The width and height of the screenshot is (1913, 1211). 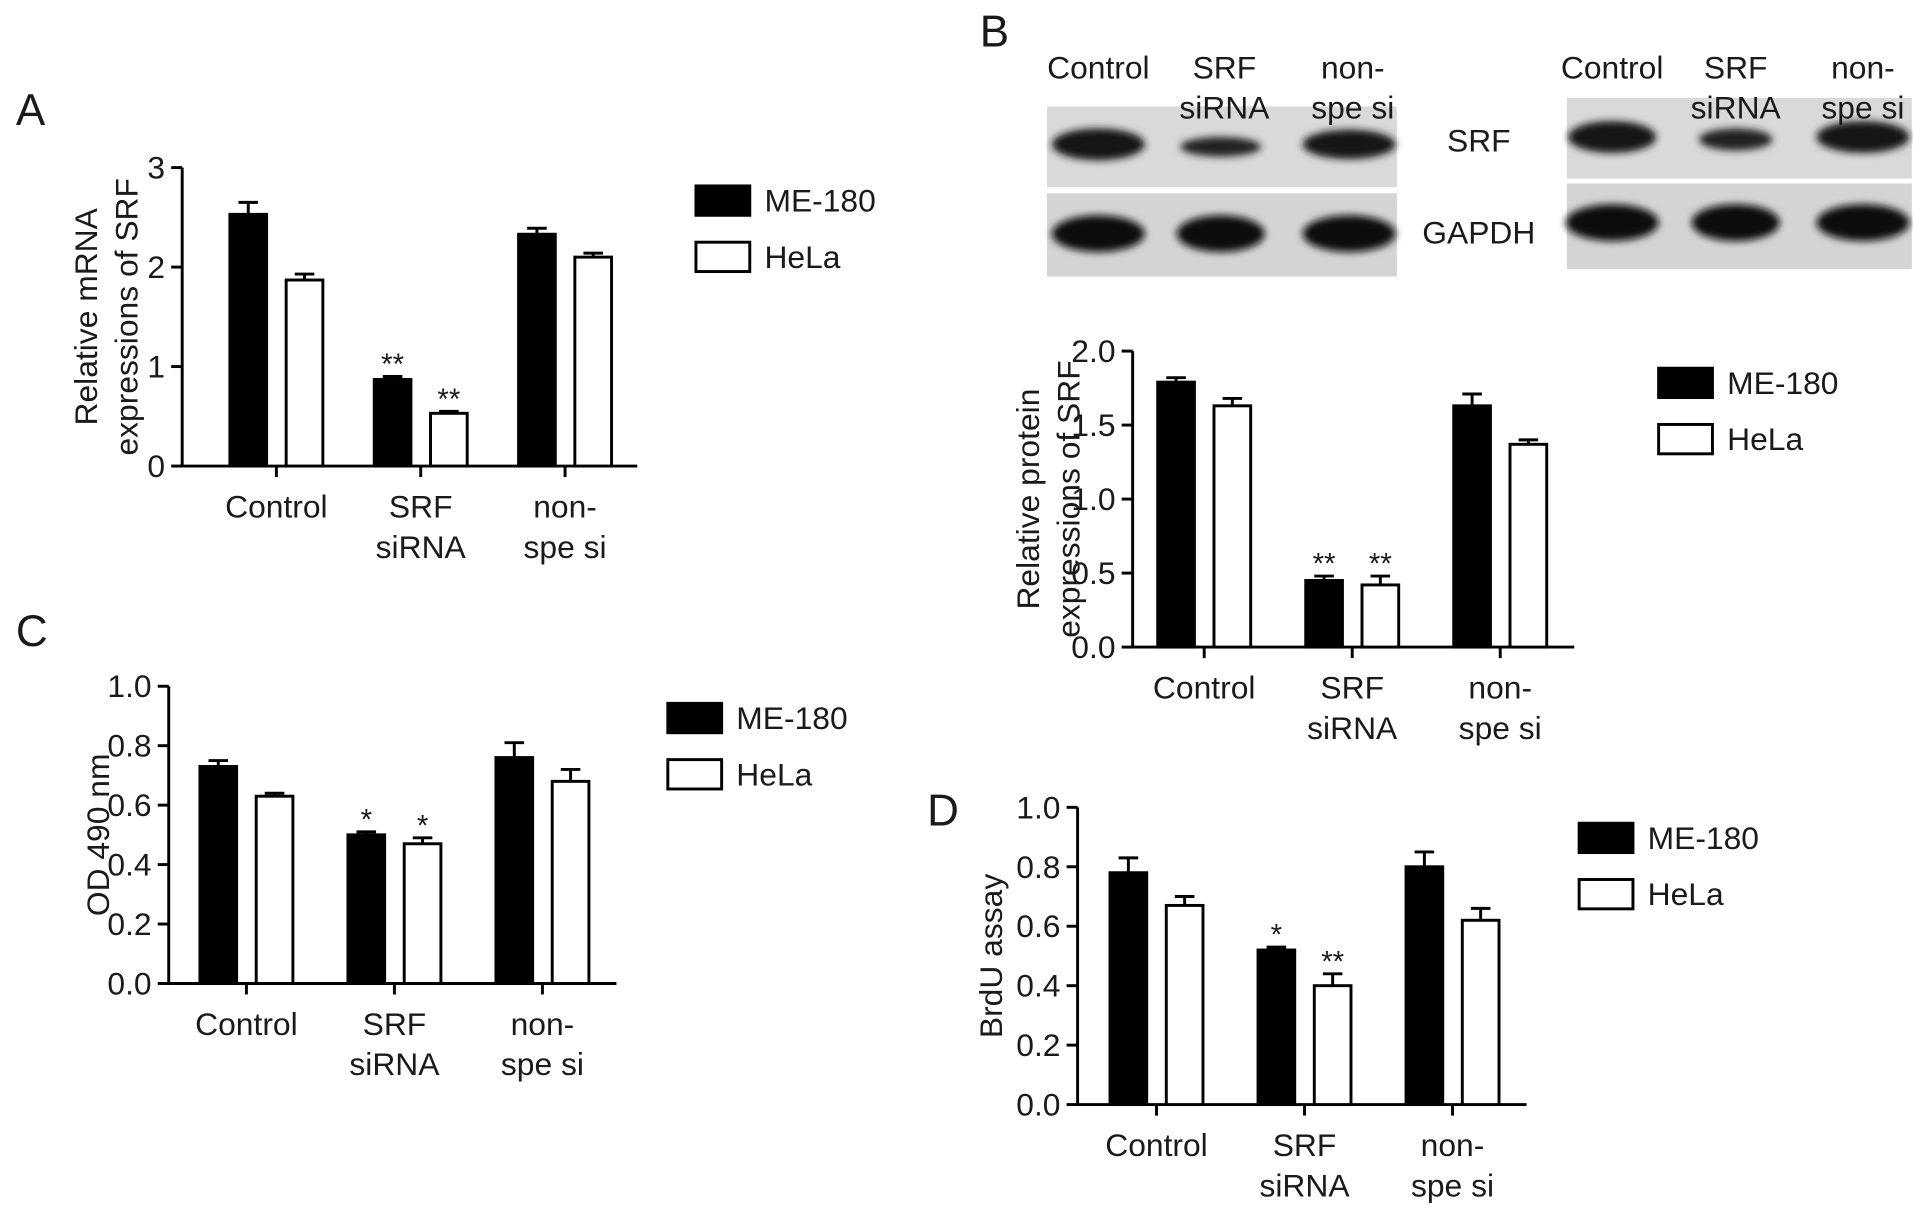 I want to click on blot-row-label: GAPDH, so click(x=1478, y=232).